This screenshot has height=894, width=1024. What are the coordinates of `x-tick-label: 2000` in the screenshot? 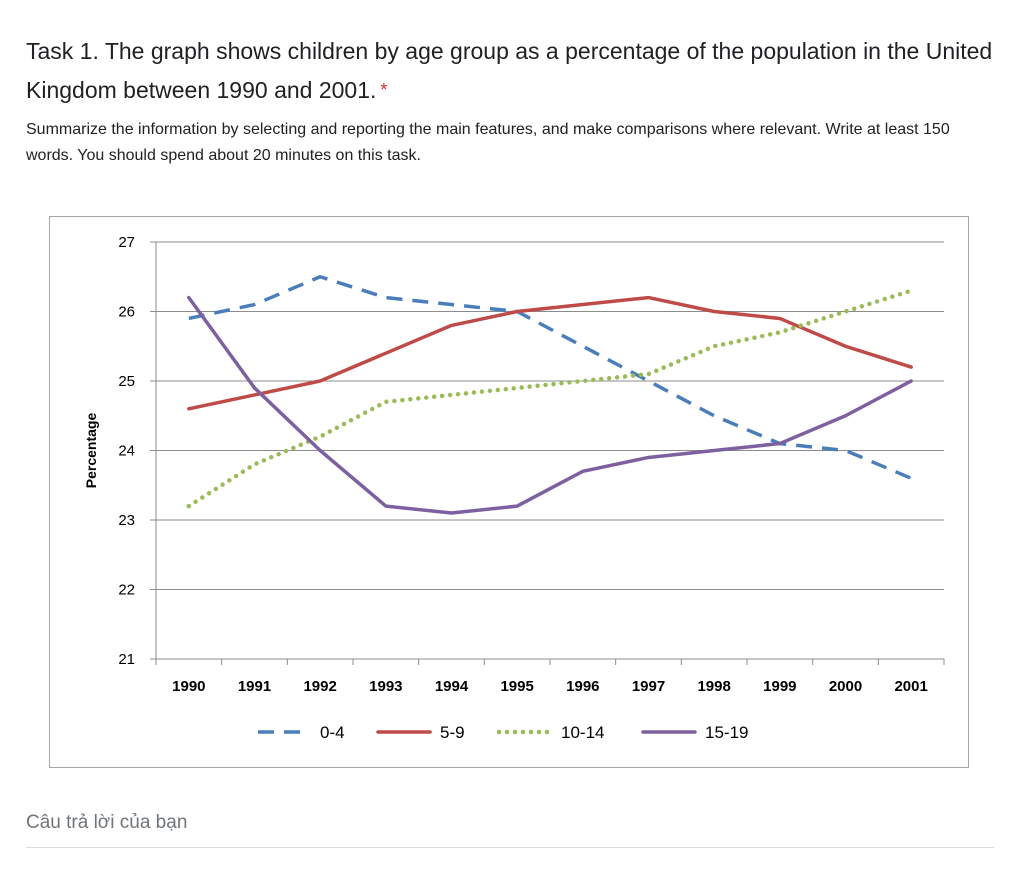 It's located at (845, 686).